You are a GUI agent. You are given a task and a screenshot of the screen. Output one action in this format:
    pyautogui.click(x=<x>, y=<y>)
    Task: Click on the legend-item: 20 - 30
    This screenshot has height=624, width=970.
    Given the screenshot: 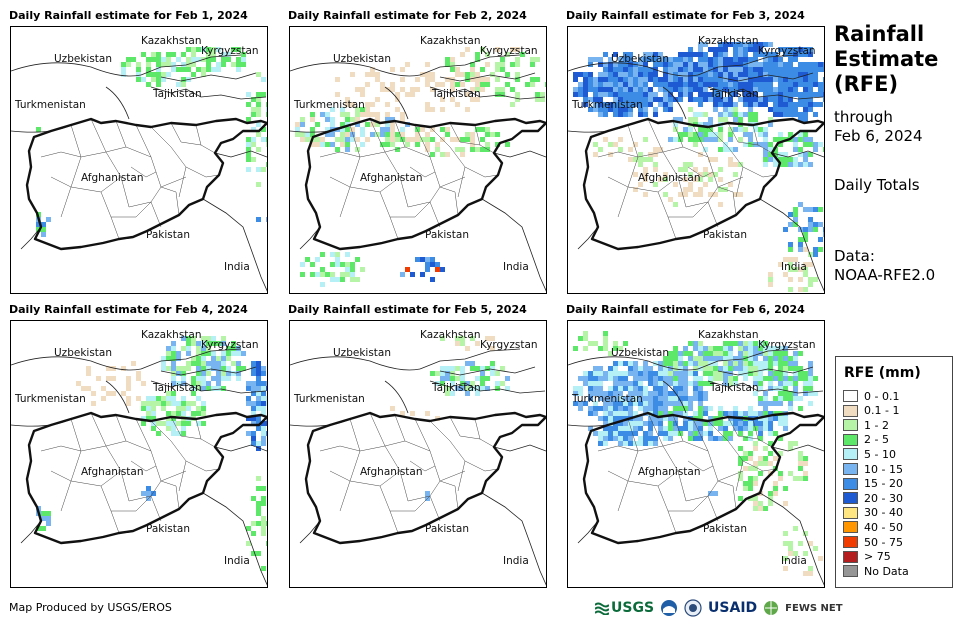 What is the action you would take?
    pyautogui.click(x=873, y=498)
    